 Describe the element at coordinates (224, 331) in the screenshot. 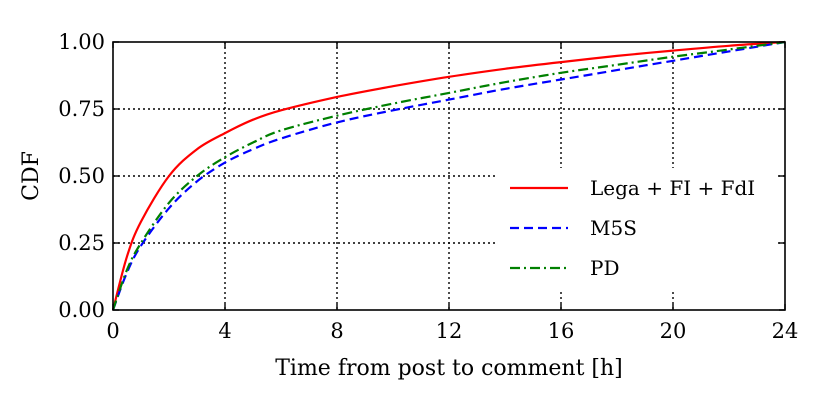

I see `x-tick-label: 4` at that location.